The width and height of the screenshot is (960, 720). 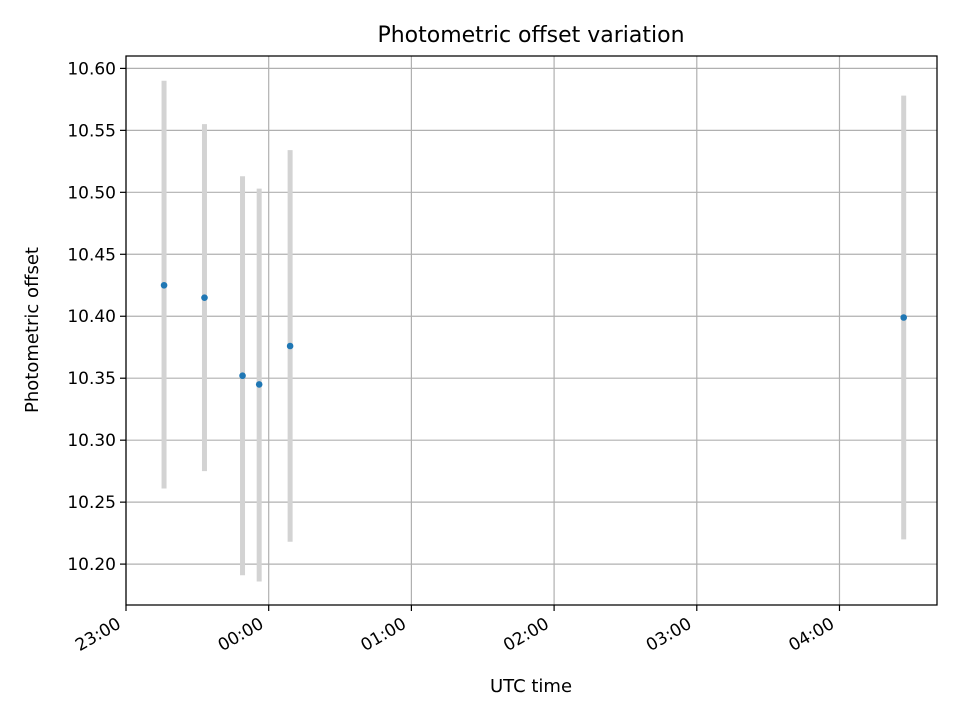 I want to click on data-markers, so click(x=534, y=334).